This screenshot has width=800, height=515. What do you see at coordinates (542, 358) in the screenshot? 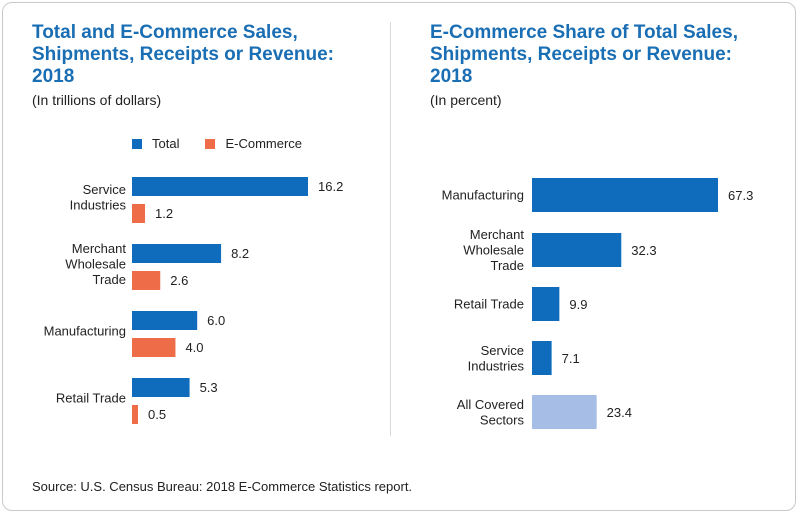
I see `bar-share-service-industries` at bounding box center [542, 358].